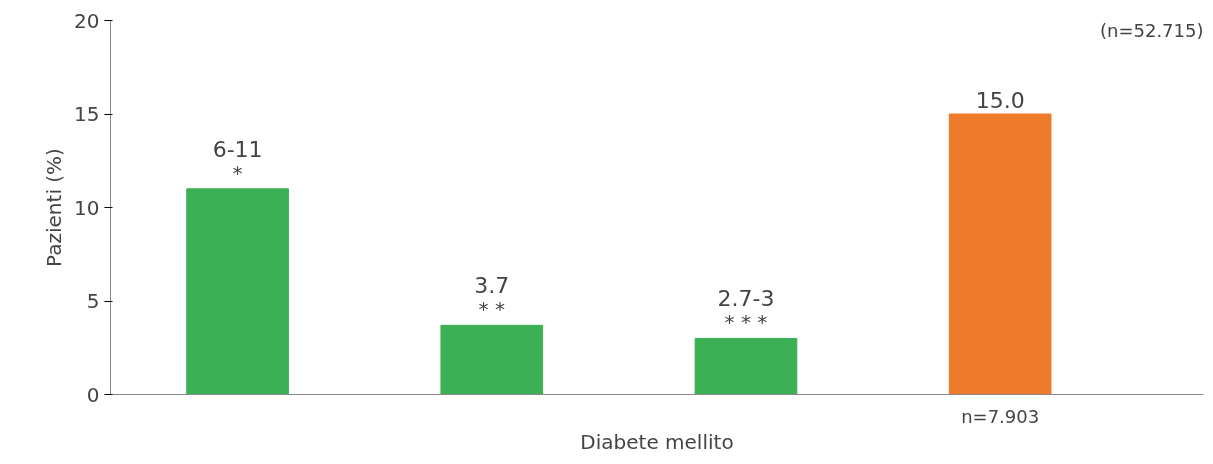 This screenshot has width=1213, height=464. What do you see at coordinates (1000, 416) in the screenshot?
I see `text: n=7.903` at bounding box center [1000, 416].